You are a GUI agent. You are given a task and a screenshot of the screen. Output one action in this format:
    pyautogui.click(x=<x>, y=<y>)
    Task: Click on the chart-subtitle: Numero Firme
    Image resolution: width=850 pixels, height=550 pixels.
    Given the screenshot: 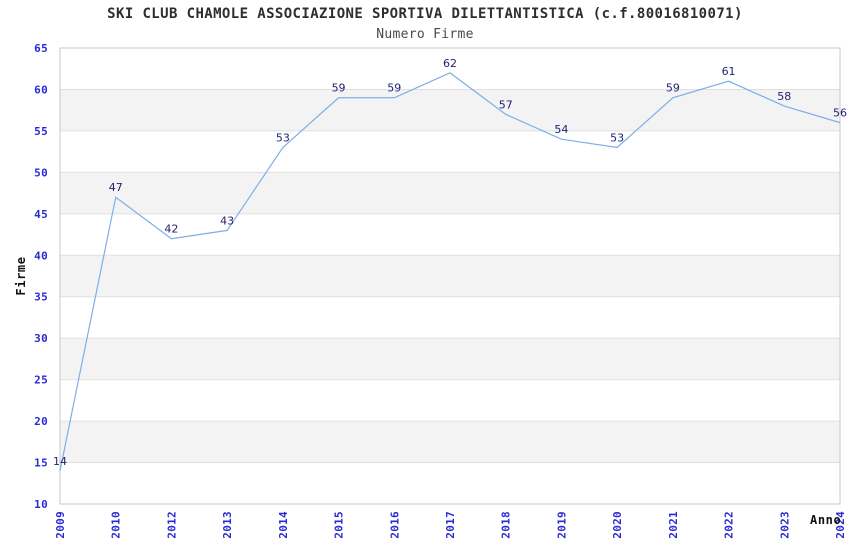 What is the action you would take?
    pyautogui.click(x=425, y=34)
    